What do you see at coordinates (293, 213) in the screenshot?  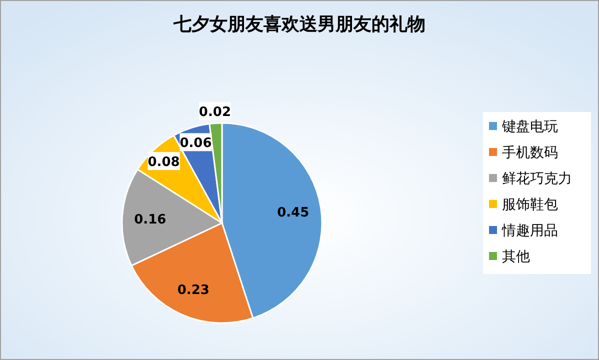 I see `data-label: 0.45` at bounding box center [293, 213].